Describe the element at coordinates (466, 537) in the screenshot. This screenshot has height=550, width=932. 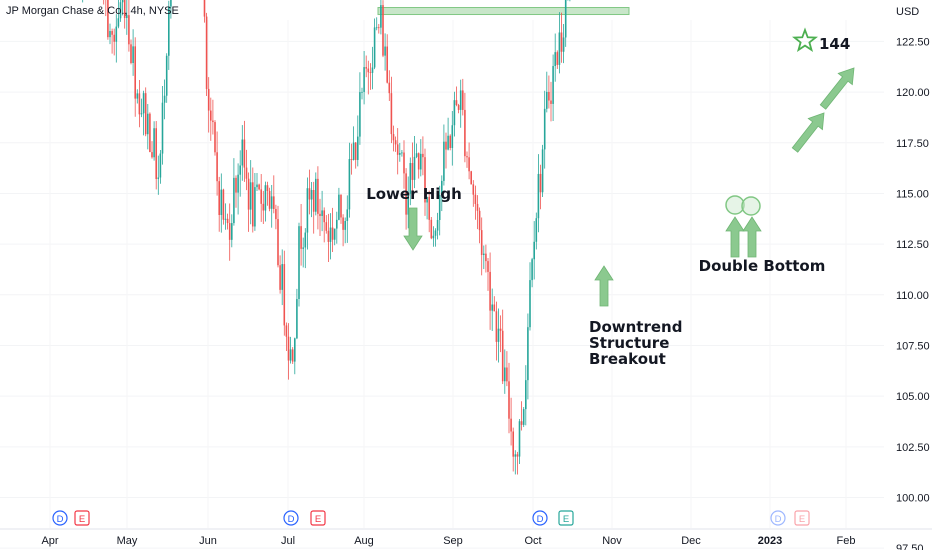
I see `time-axis: Apr May Jun Jul Aug Sep Oct Nov Dec 2023 Feb` at that location.